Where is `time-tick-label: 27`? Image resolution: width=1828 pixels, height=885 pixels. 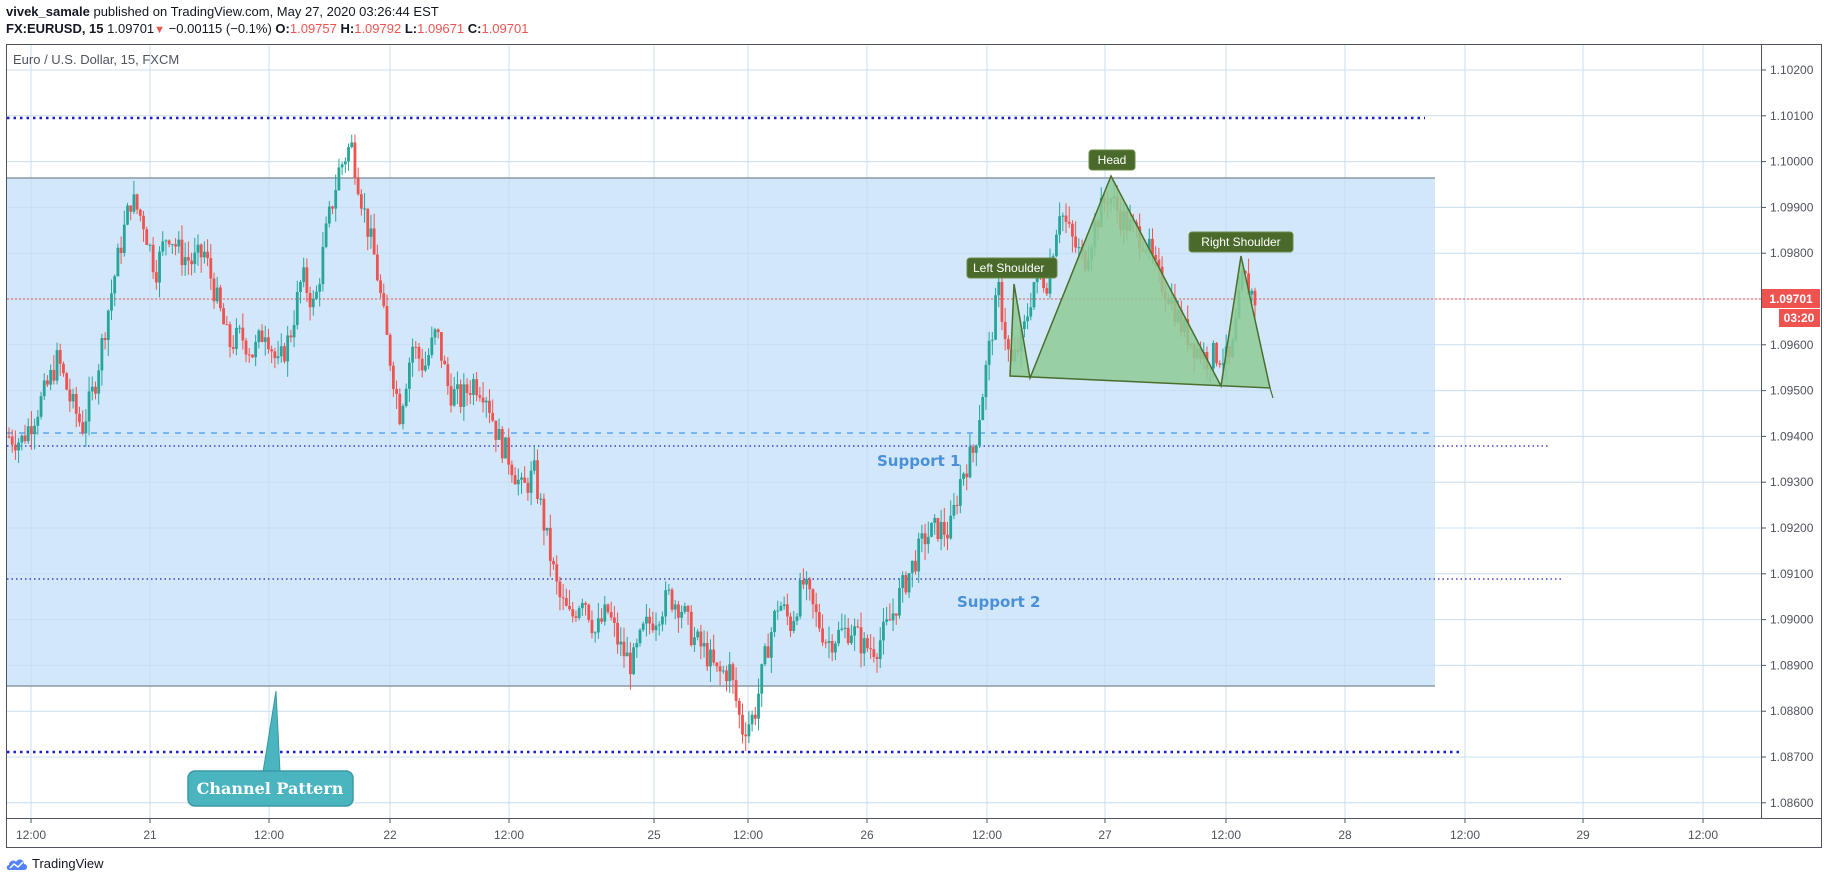 time-tick-label: 27 is located at coordinates (1105, 835).